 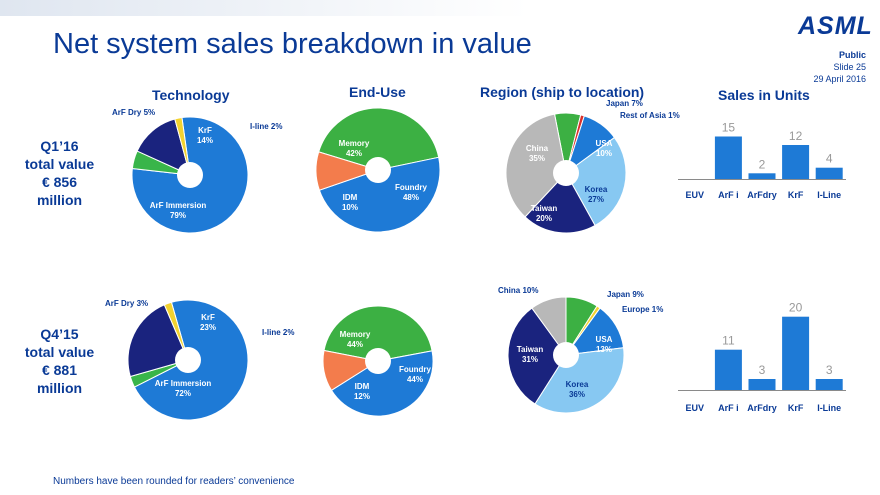 I want to click on page-title: Net system sales breakdown in value, so click(x=292, y=44).